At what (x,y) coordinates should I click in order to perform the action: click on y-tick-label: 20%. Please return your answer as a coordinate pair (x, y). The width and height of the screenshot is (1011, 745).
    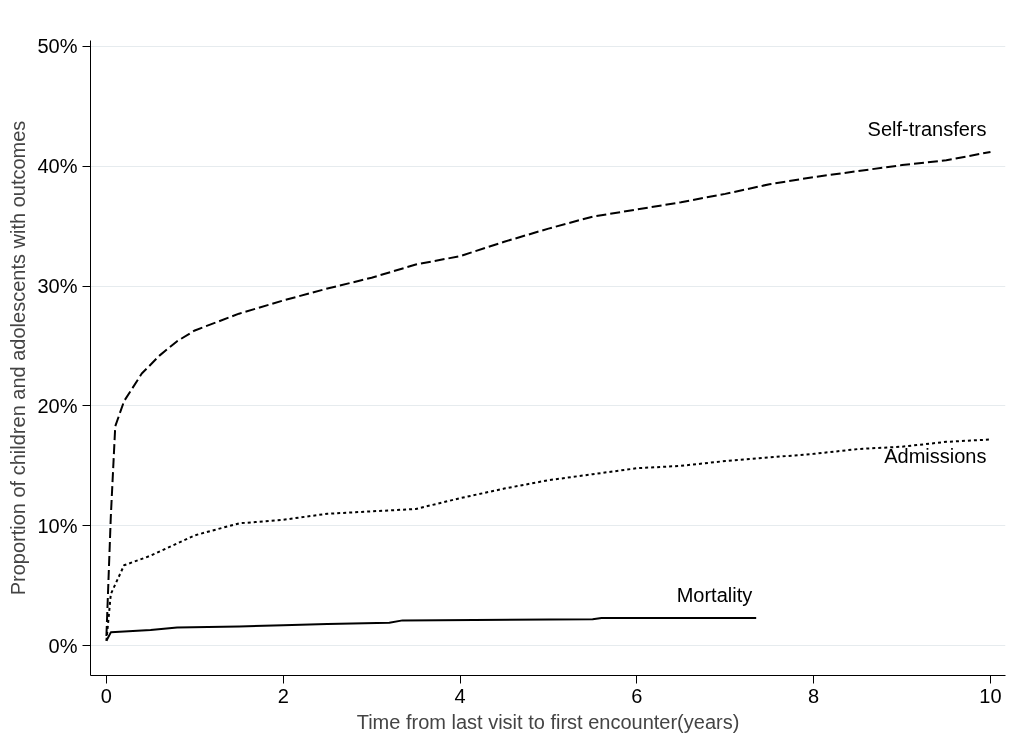
    Looking at the image, I should click on (57, 405).